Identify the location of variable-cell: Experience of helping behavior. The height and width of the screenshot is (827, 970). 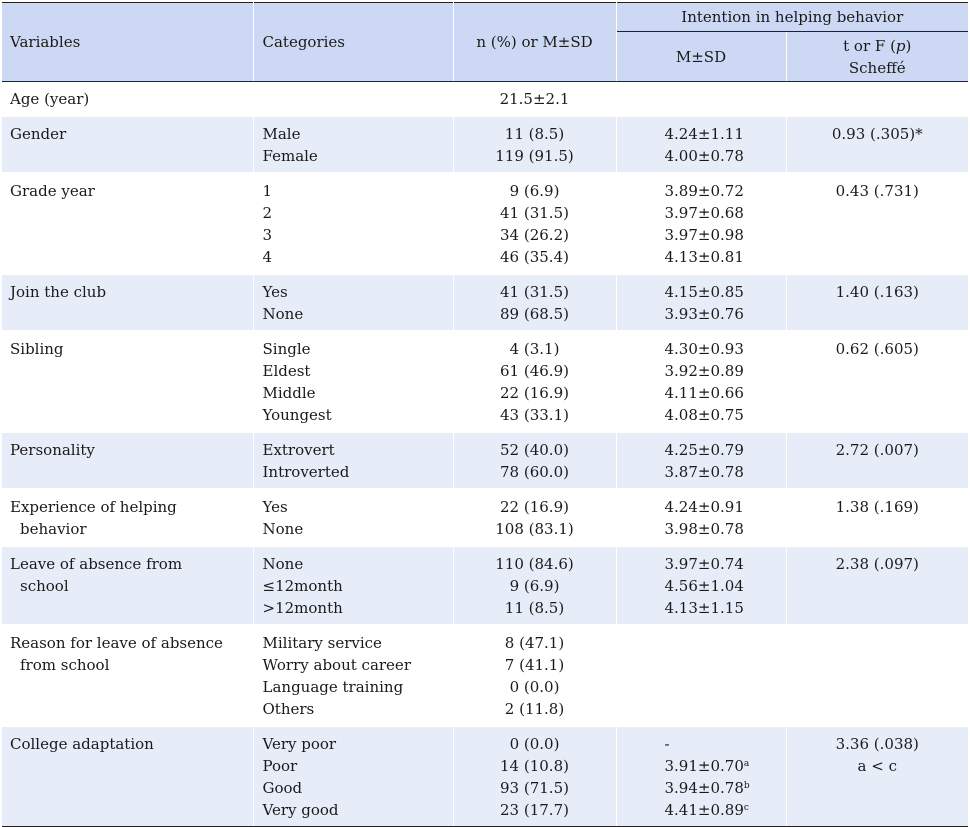
(128, 517).